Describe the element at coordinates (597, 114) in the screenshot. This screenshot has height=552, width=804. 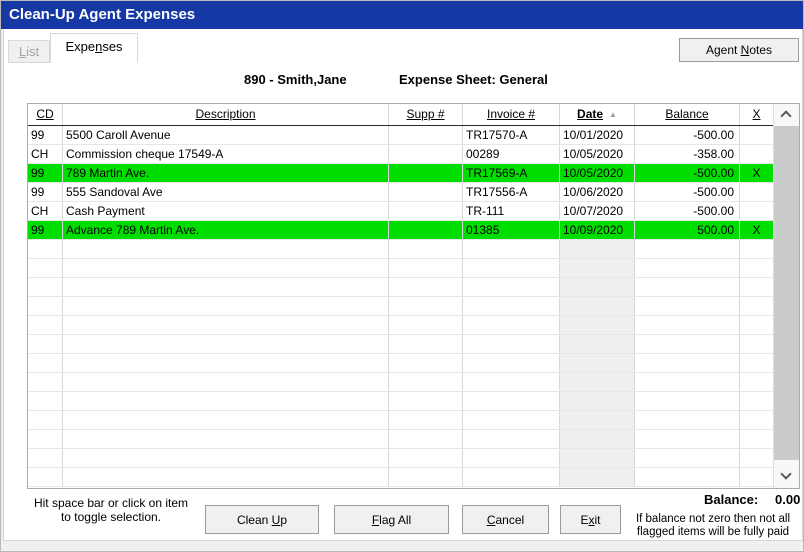
I see `column-header-date: Date ▲` at that location.